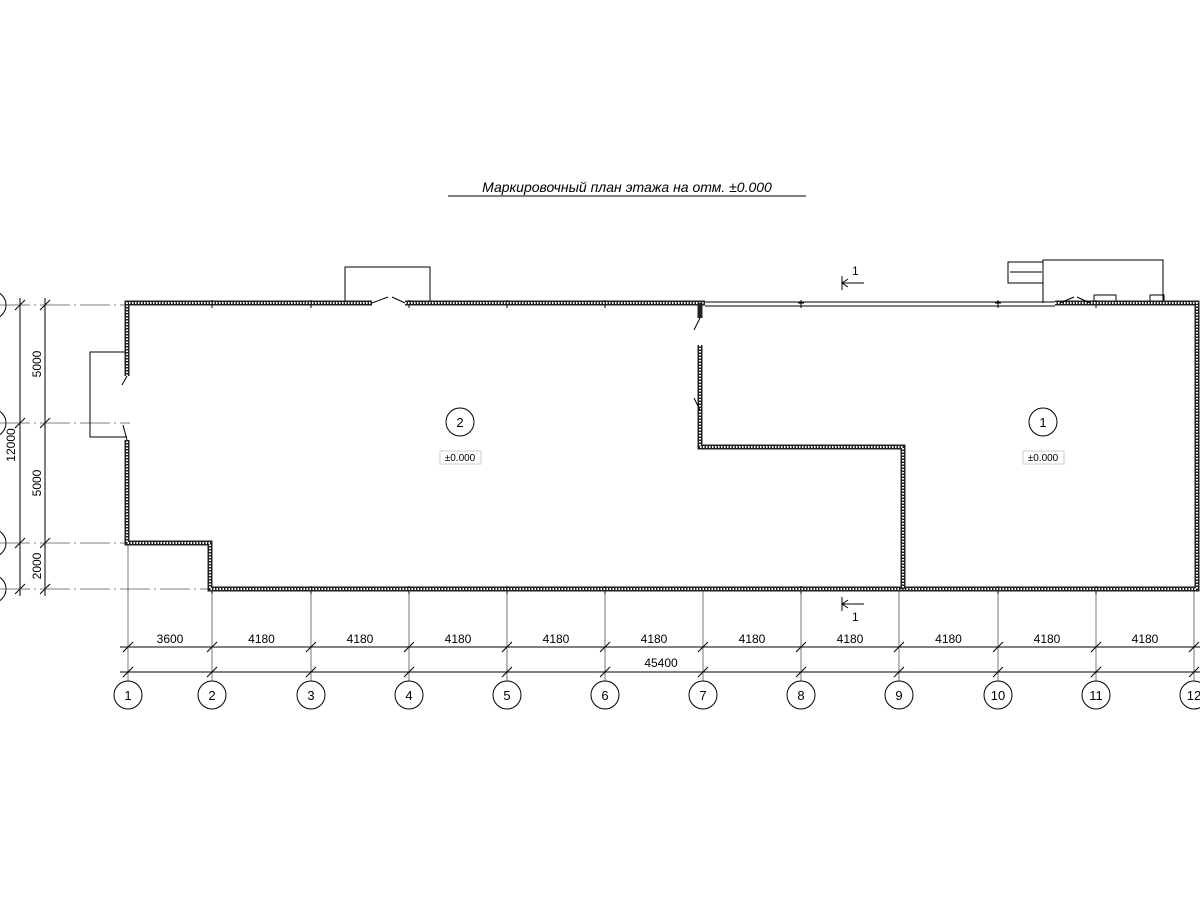 The height and width of the screenshot is (900, 1200). What do you see at coordinates (170, 639) in the screenshot?
I see `dim-value: 3600` at bounding box center [170, 639].